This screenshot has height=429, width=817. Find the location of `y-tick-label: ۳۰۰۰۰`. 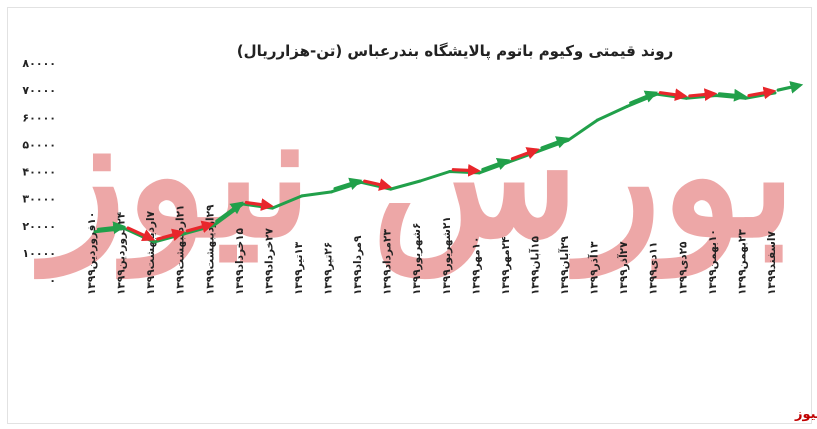

y-tick-label: ۳۰۰۰۰ is located at coordinates (39, 199).